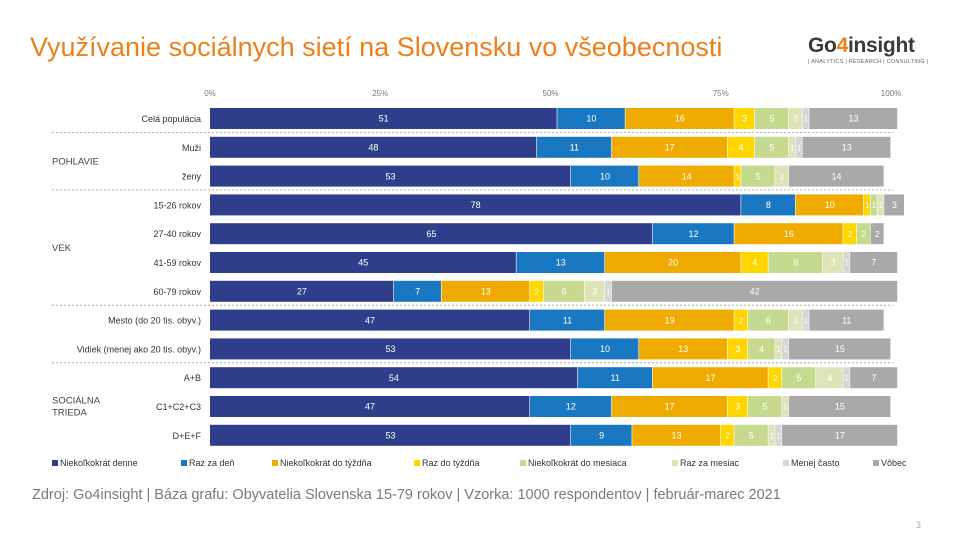 The height and width of the screenshot is (540, 960). I want to click on category-label: 27-40 rokov, so click(177, 234).